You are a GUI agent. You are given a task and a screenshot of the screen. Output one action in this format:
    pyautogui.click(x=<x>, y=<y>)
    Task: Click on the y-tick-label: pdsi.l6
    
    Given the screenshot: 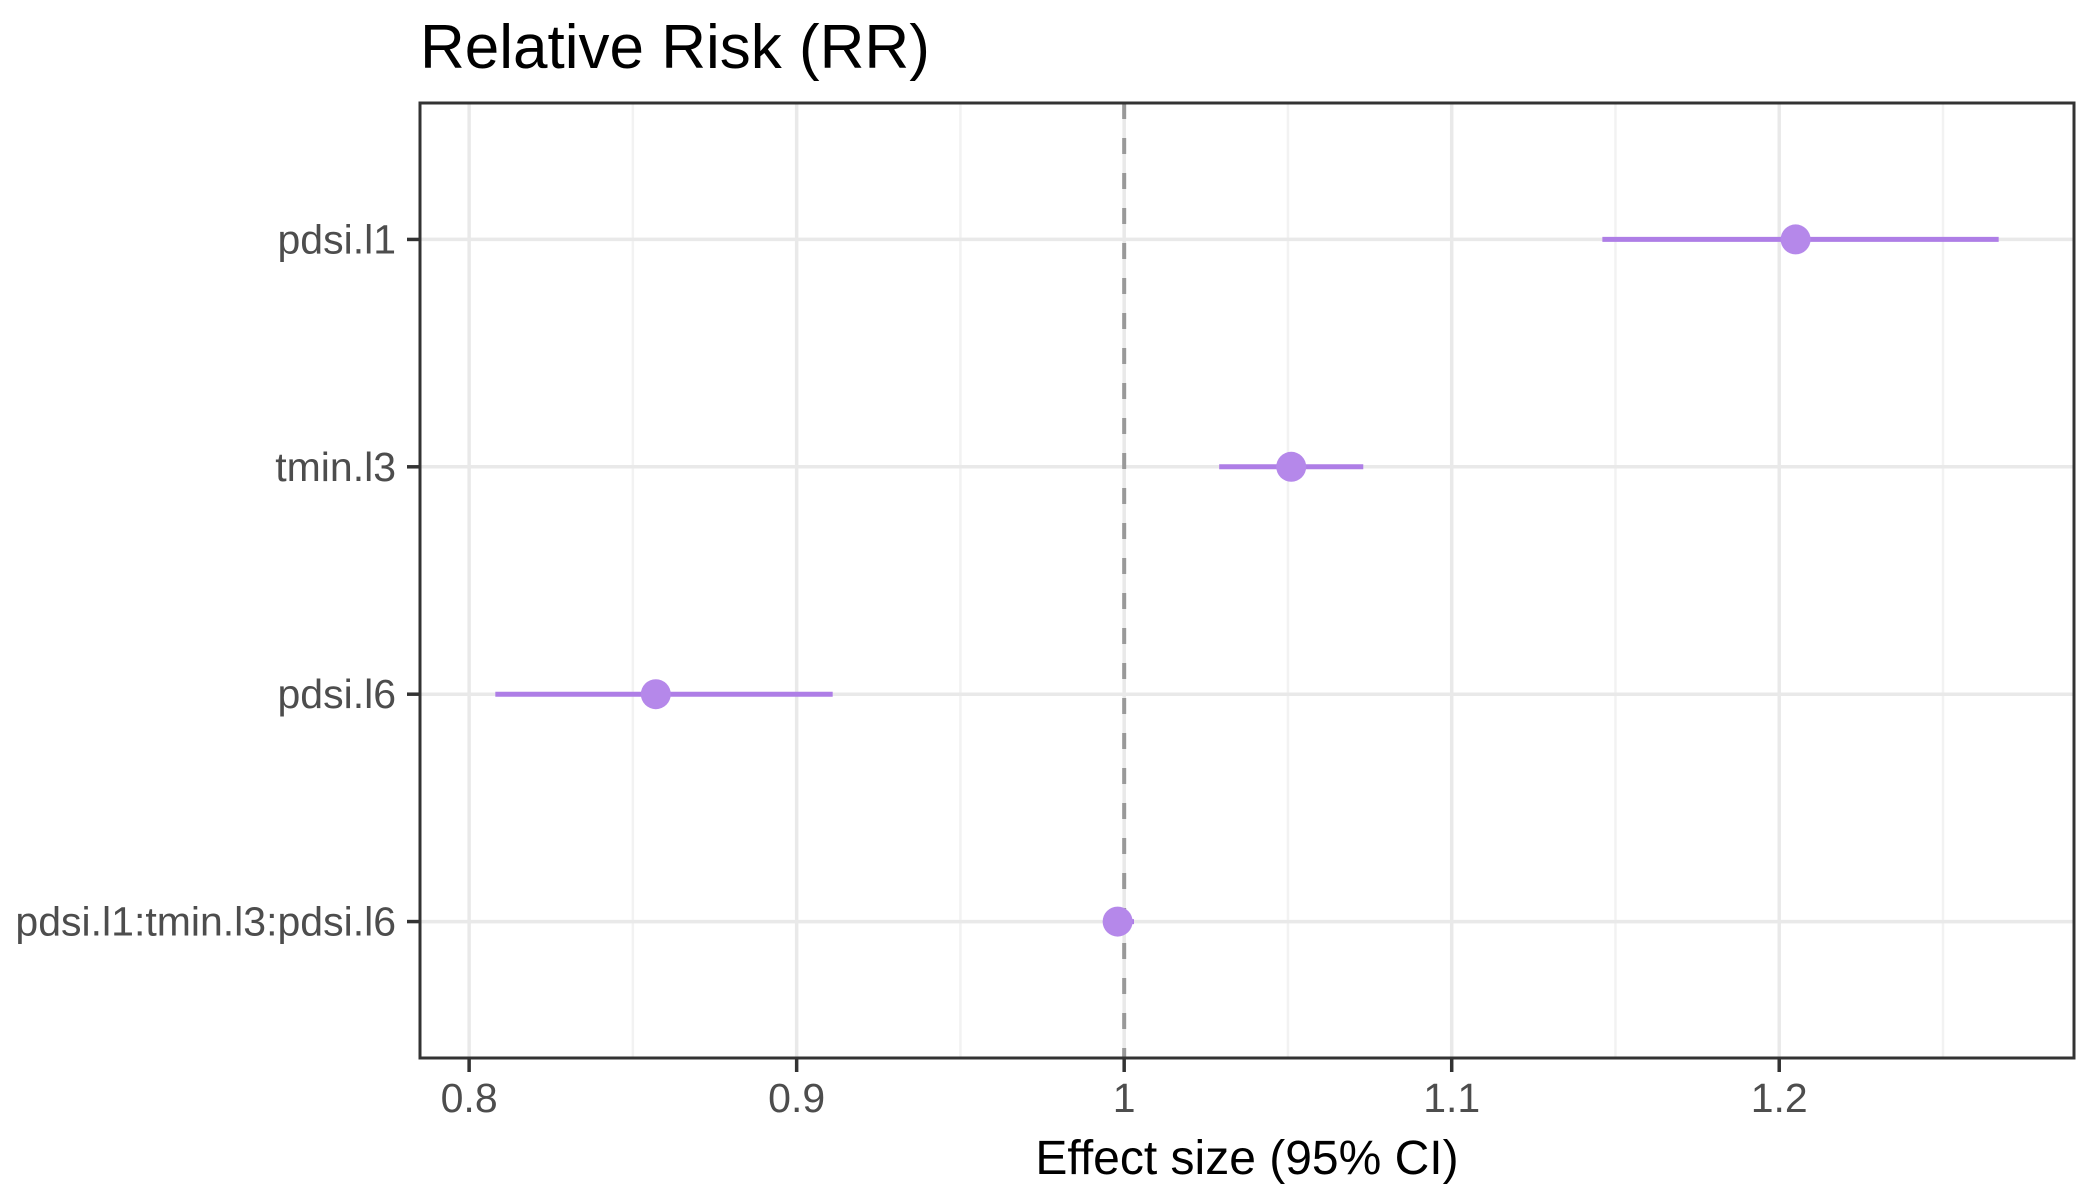 What is the action you would take?
    pyautogui.click(x=336, y=694)
    